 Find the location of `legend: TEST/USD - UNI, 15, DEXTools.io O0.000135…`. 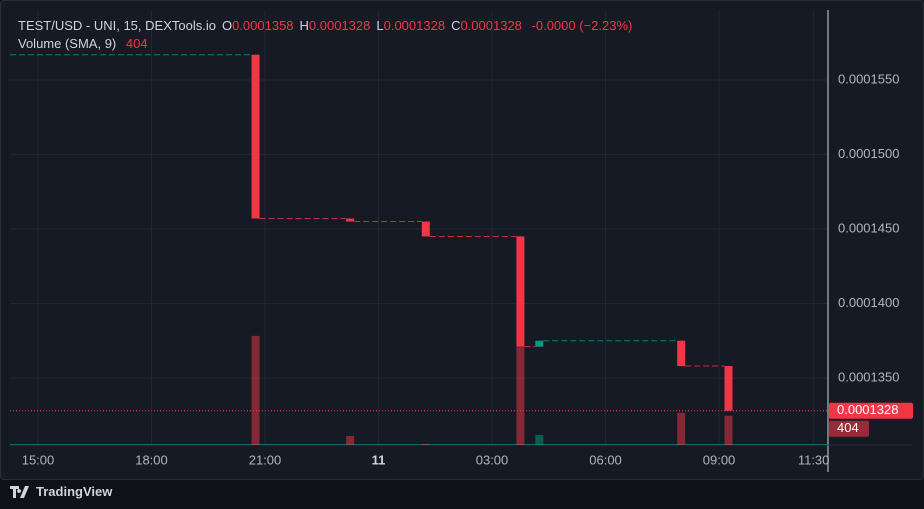

legend: TEST/USD - UNI, 15, DEXTools.io O0.000135… is located at coordinates (325, 35).